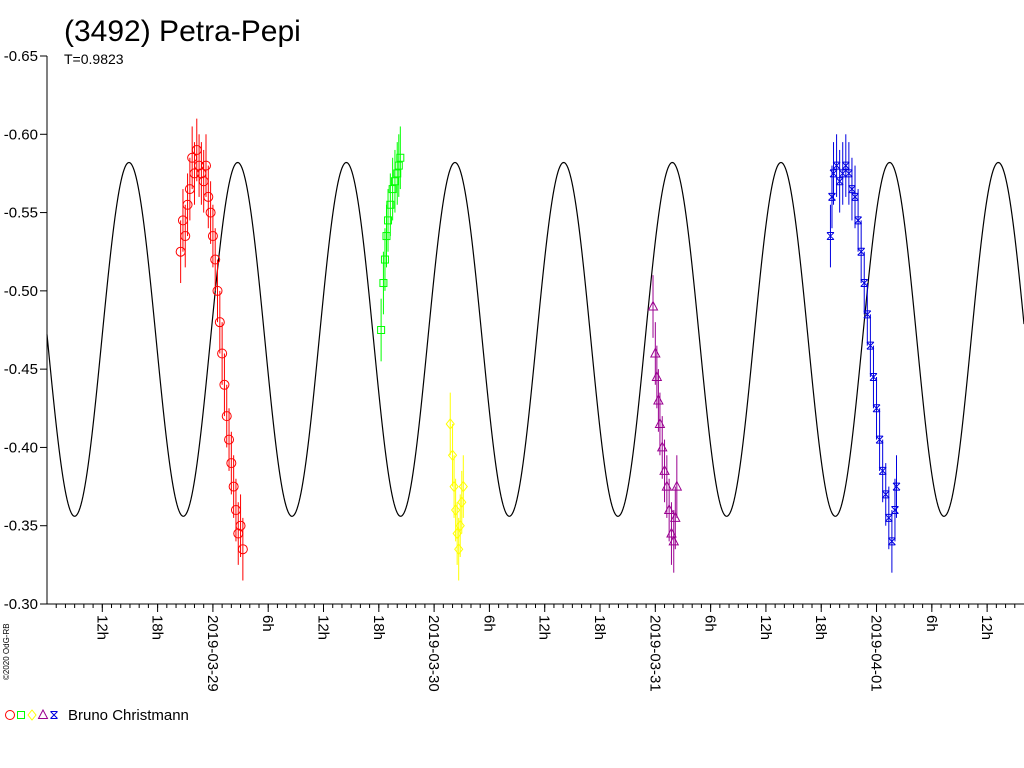 The height and width of the screenshot is (768, 1024). Describe the element at coordinates (21, 291) in the screenshot. I see `y-tick-label: -0.50` at that location.